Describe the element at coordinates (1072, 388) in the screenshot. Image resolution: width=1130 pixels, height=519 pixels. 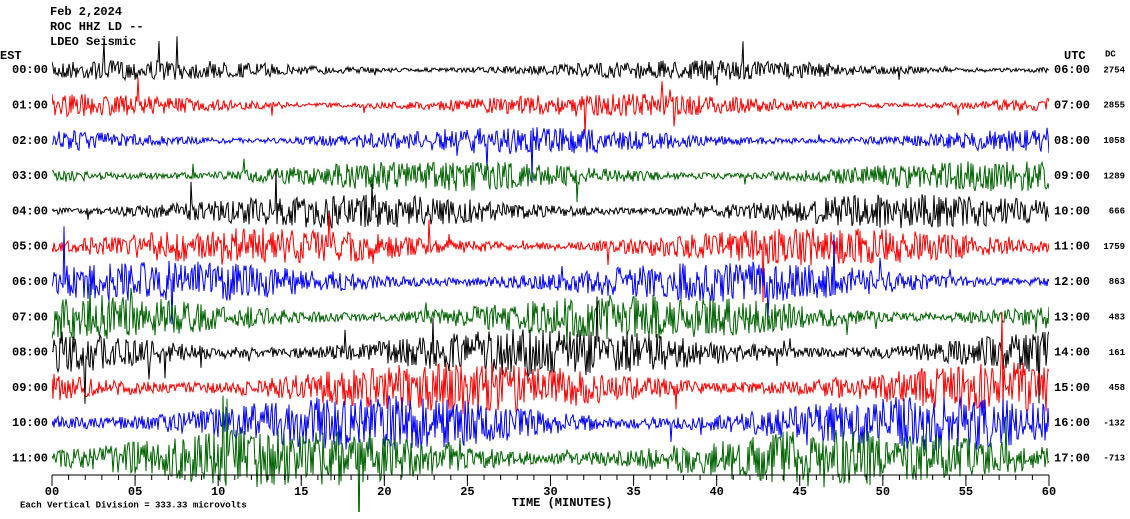
I see `utc-label: 15:00` at that location.